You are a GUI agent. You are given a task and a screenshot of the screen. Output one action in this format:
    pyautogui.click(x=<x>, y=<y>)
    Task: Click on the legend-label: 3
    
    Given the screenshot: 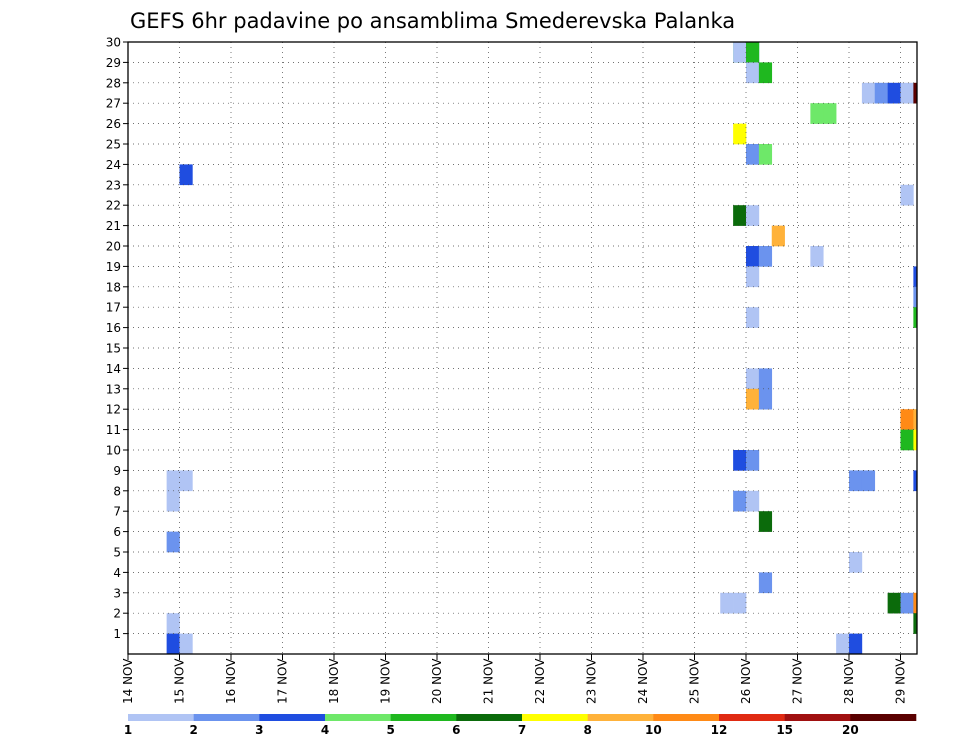 What is the action you would take?
    pyautogui.click(x=259, y=730)
    